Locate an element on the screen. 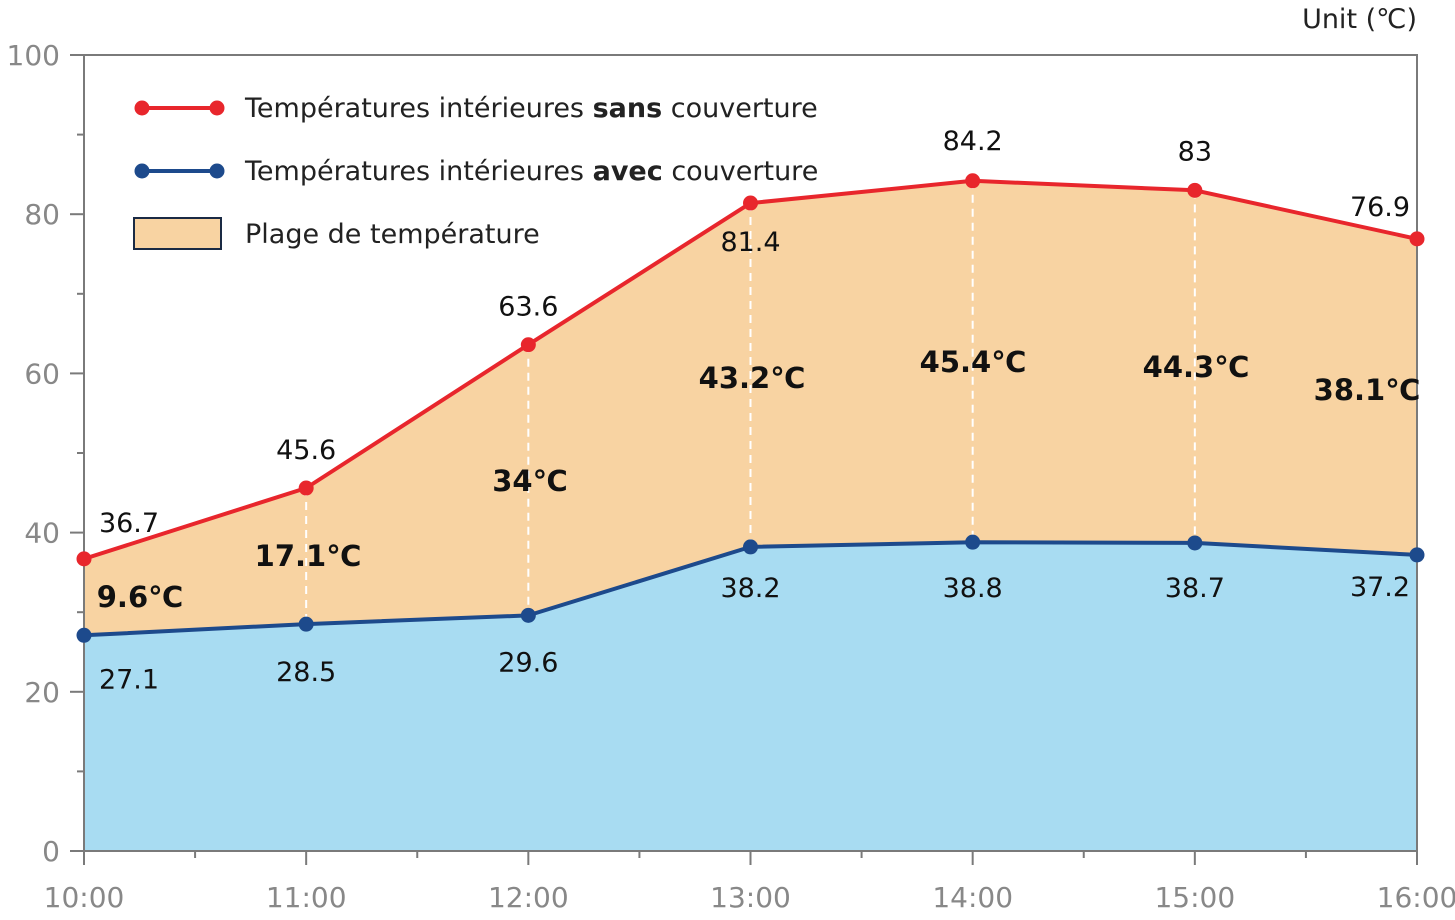 The height and width of the screenshot is (920, 1455). data-label-avec: 29.6 is located at coordinates (528, 662).